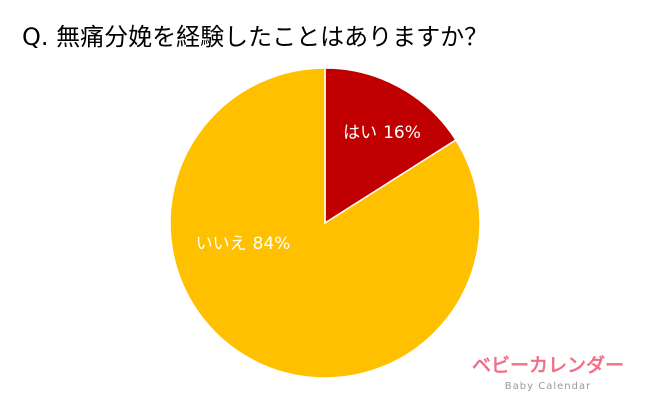 This screenshot has height=400, width=650. I want to click on slice-label: はい 16%, so click(382, 133).